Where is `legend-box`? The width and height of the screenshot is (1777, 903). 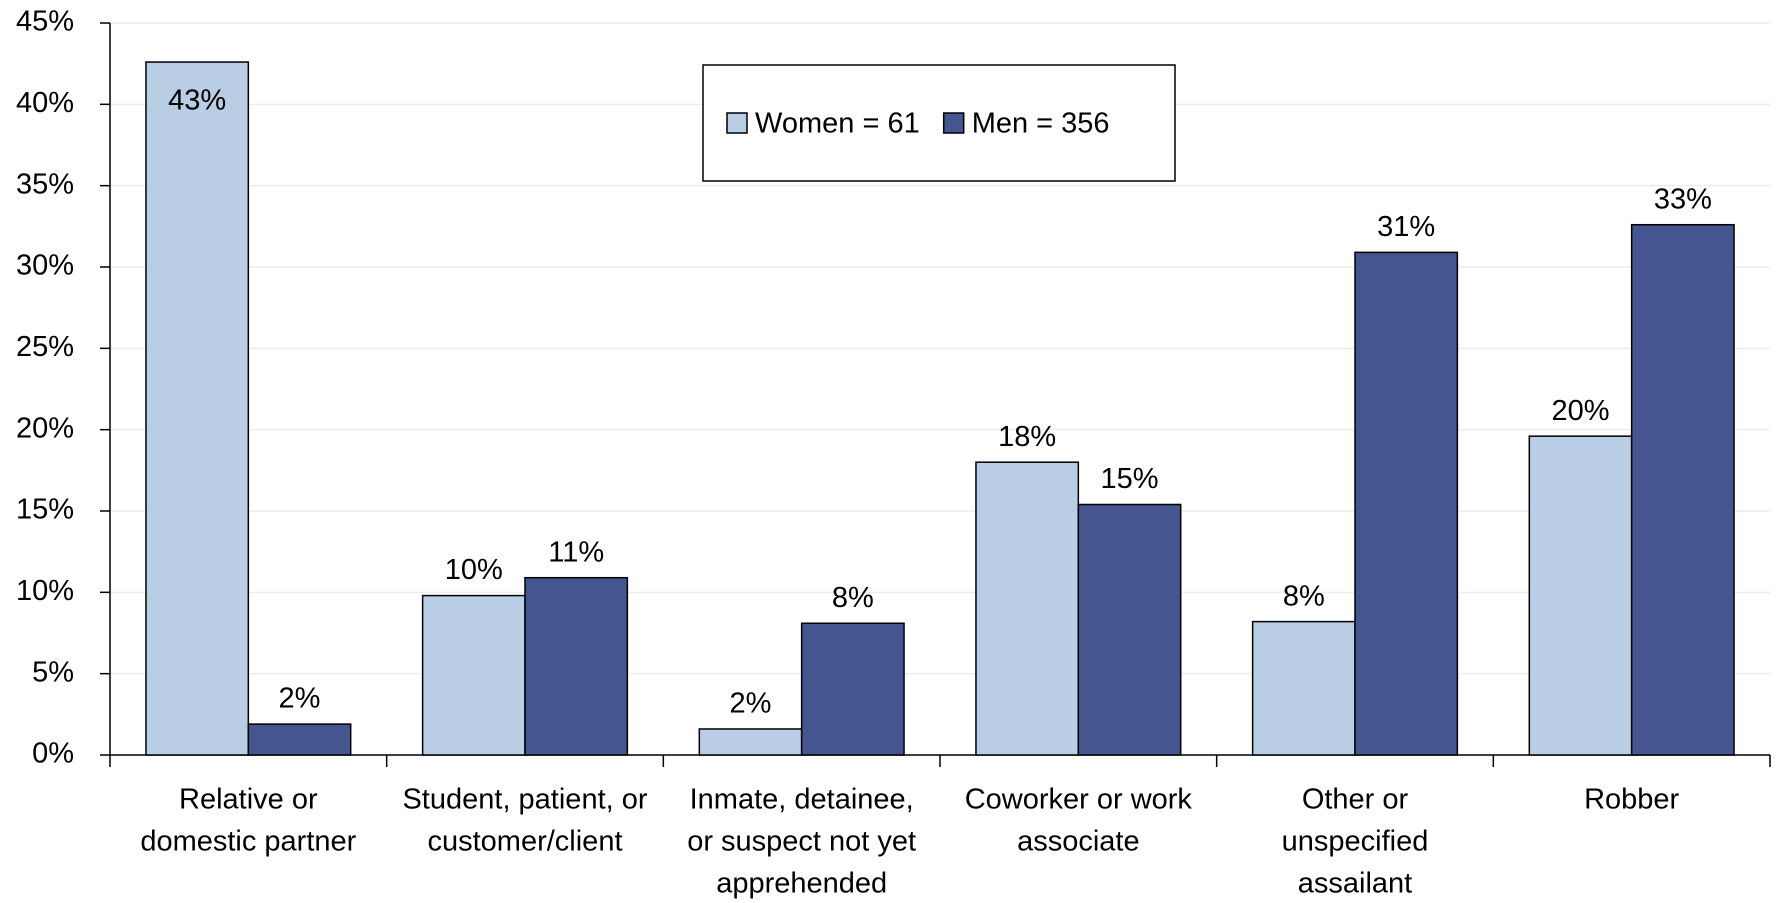
legend-box is located at coordinates (939, 123).